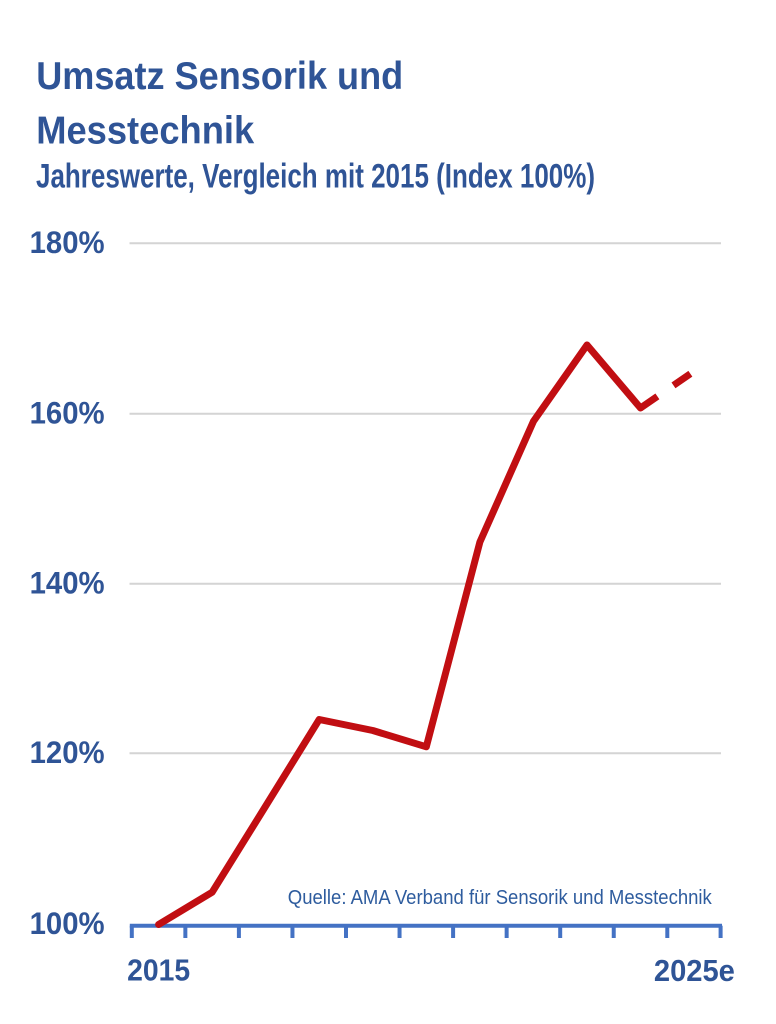 This screenshot has width=776, height=1024. I want to click on svg-text: Messtechnik, so click(145, 130).